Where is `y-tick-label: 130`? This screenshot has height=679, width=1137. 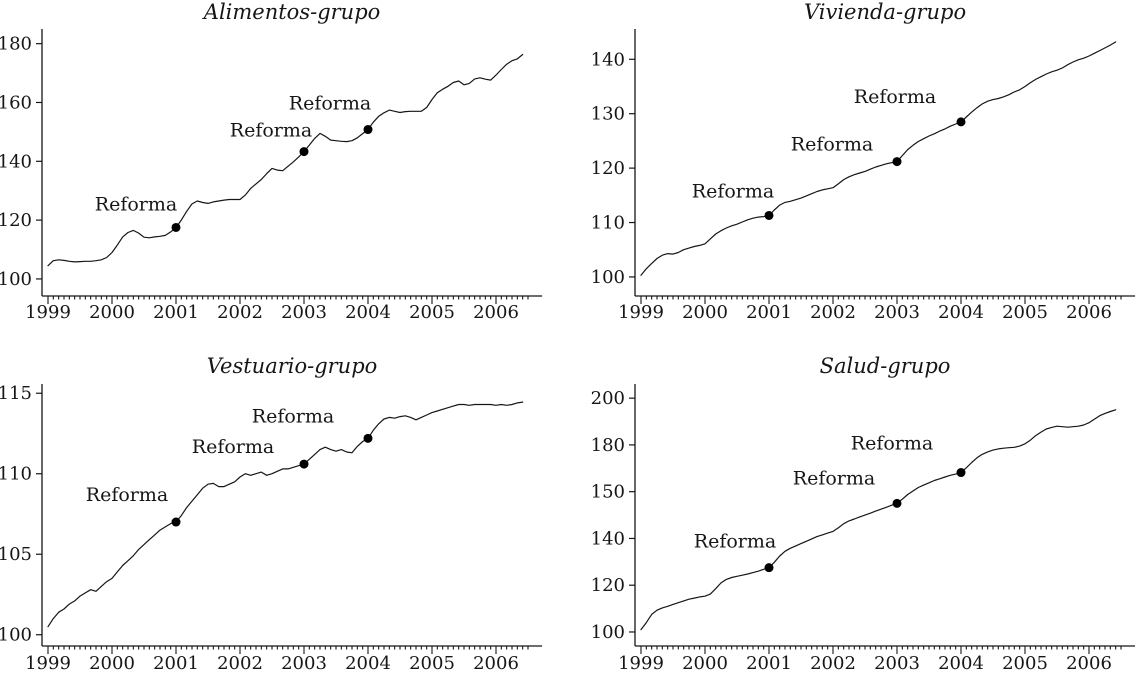 y-tick-label: 130 is located at coordinates (608, 114).